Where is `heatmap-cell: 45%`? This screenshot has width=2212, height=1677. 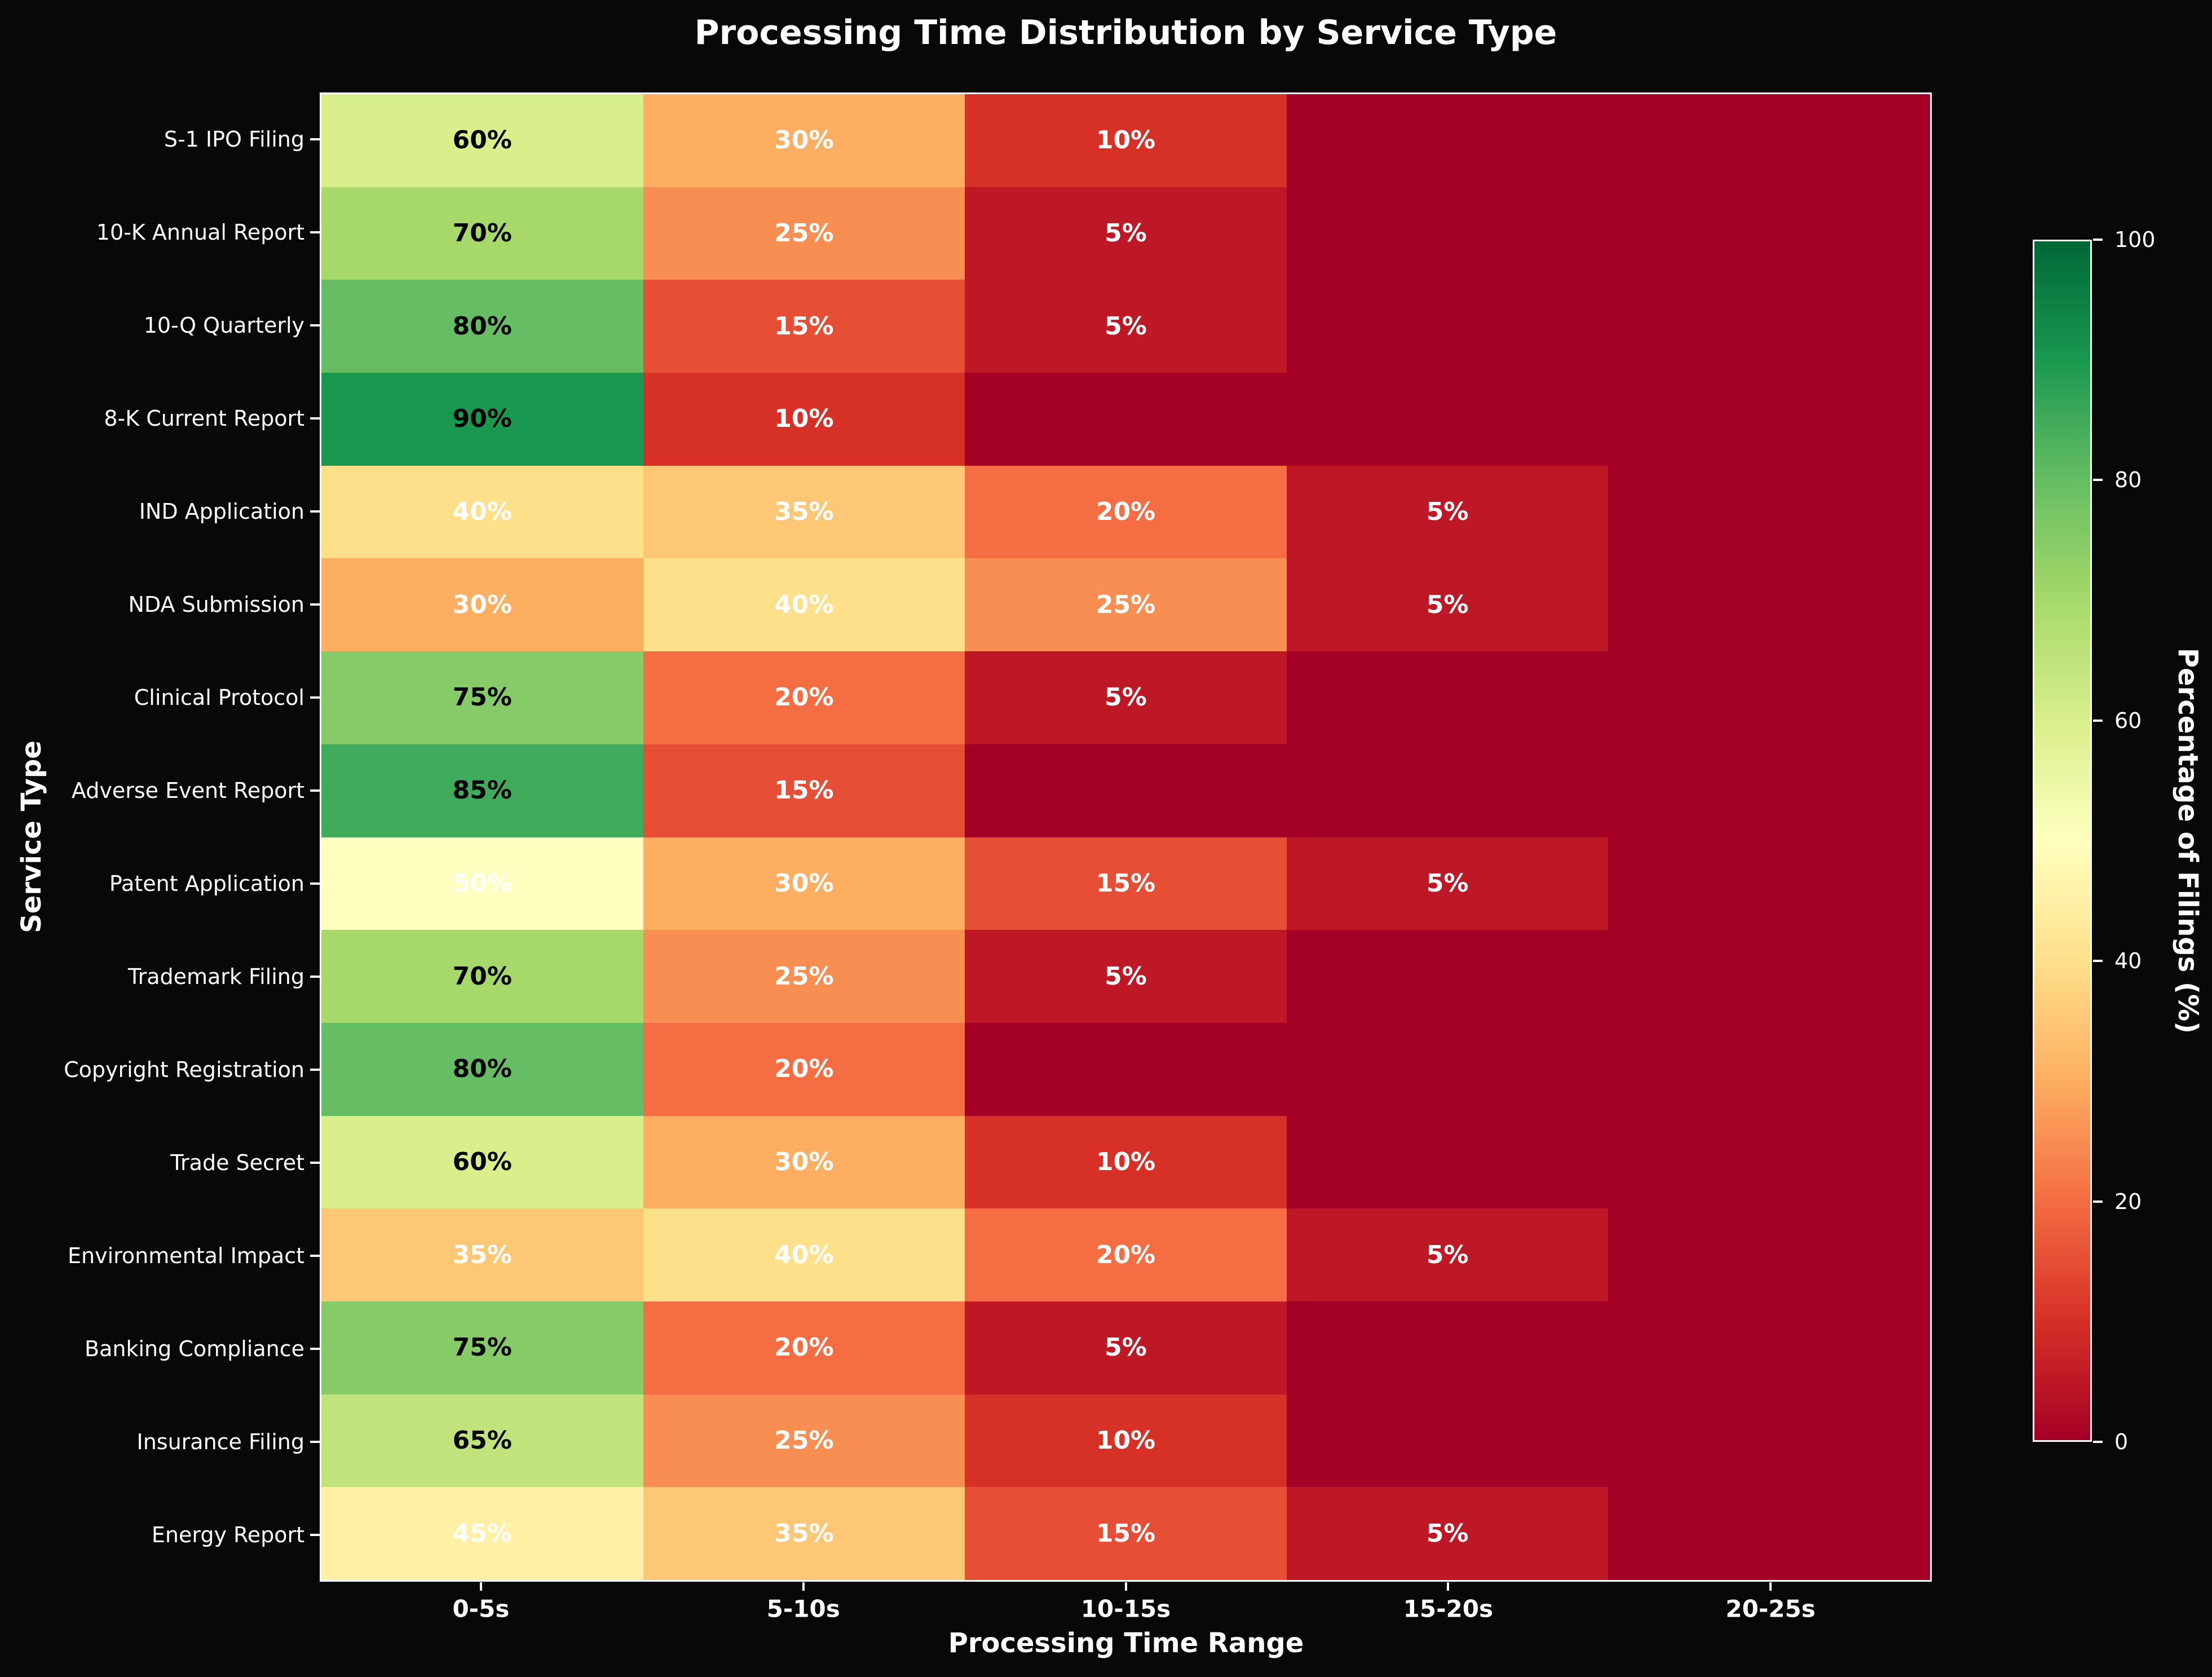
heatmap-cell: 45% is located at coordinates (482, 1533).